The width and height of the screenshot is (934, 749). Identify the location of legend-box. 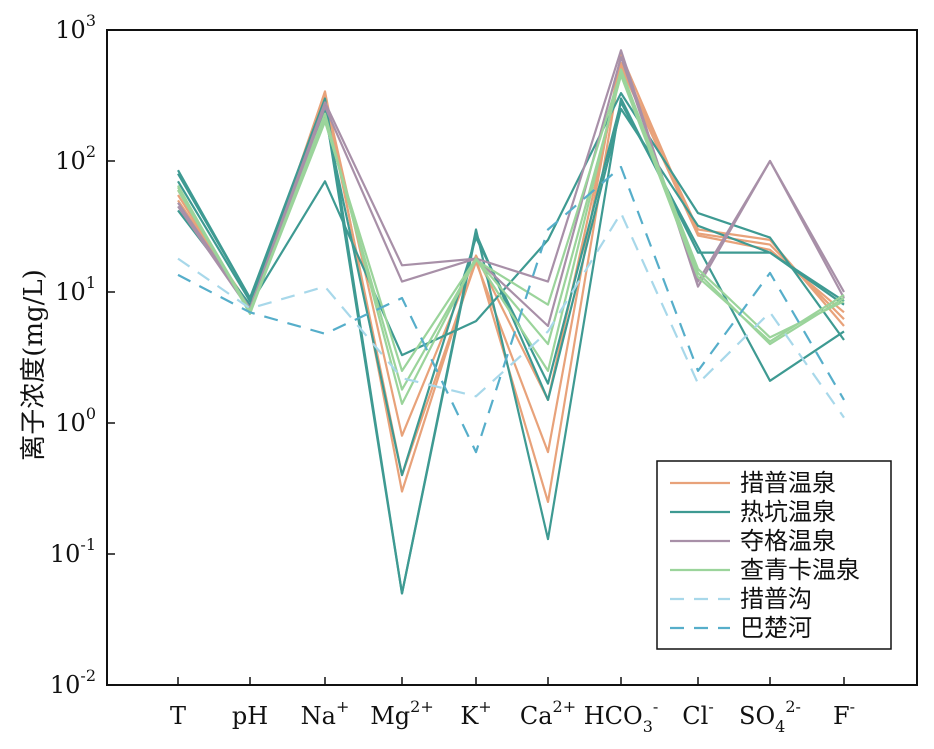
(774, 555).